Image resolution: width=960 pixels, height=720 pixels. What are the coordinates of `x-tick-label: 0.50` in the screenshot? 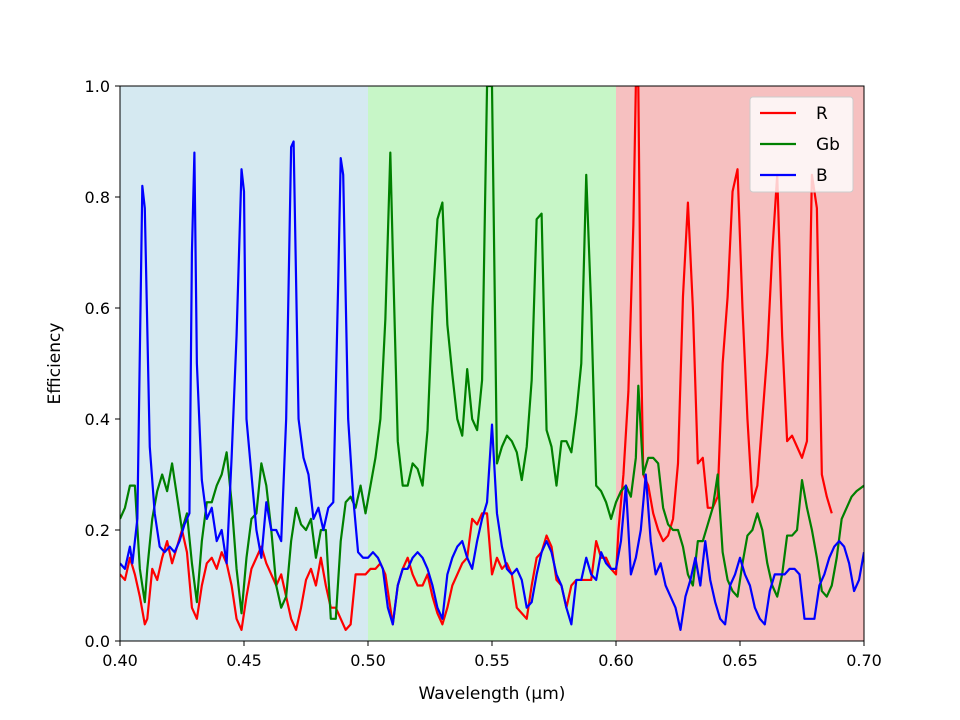 It's located at (368, 660).